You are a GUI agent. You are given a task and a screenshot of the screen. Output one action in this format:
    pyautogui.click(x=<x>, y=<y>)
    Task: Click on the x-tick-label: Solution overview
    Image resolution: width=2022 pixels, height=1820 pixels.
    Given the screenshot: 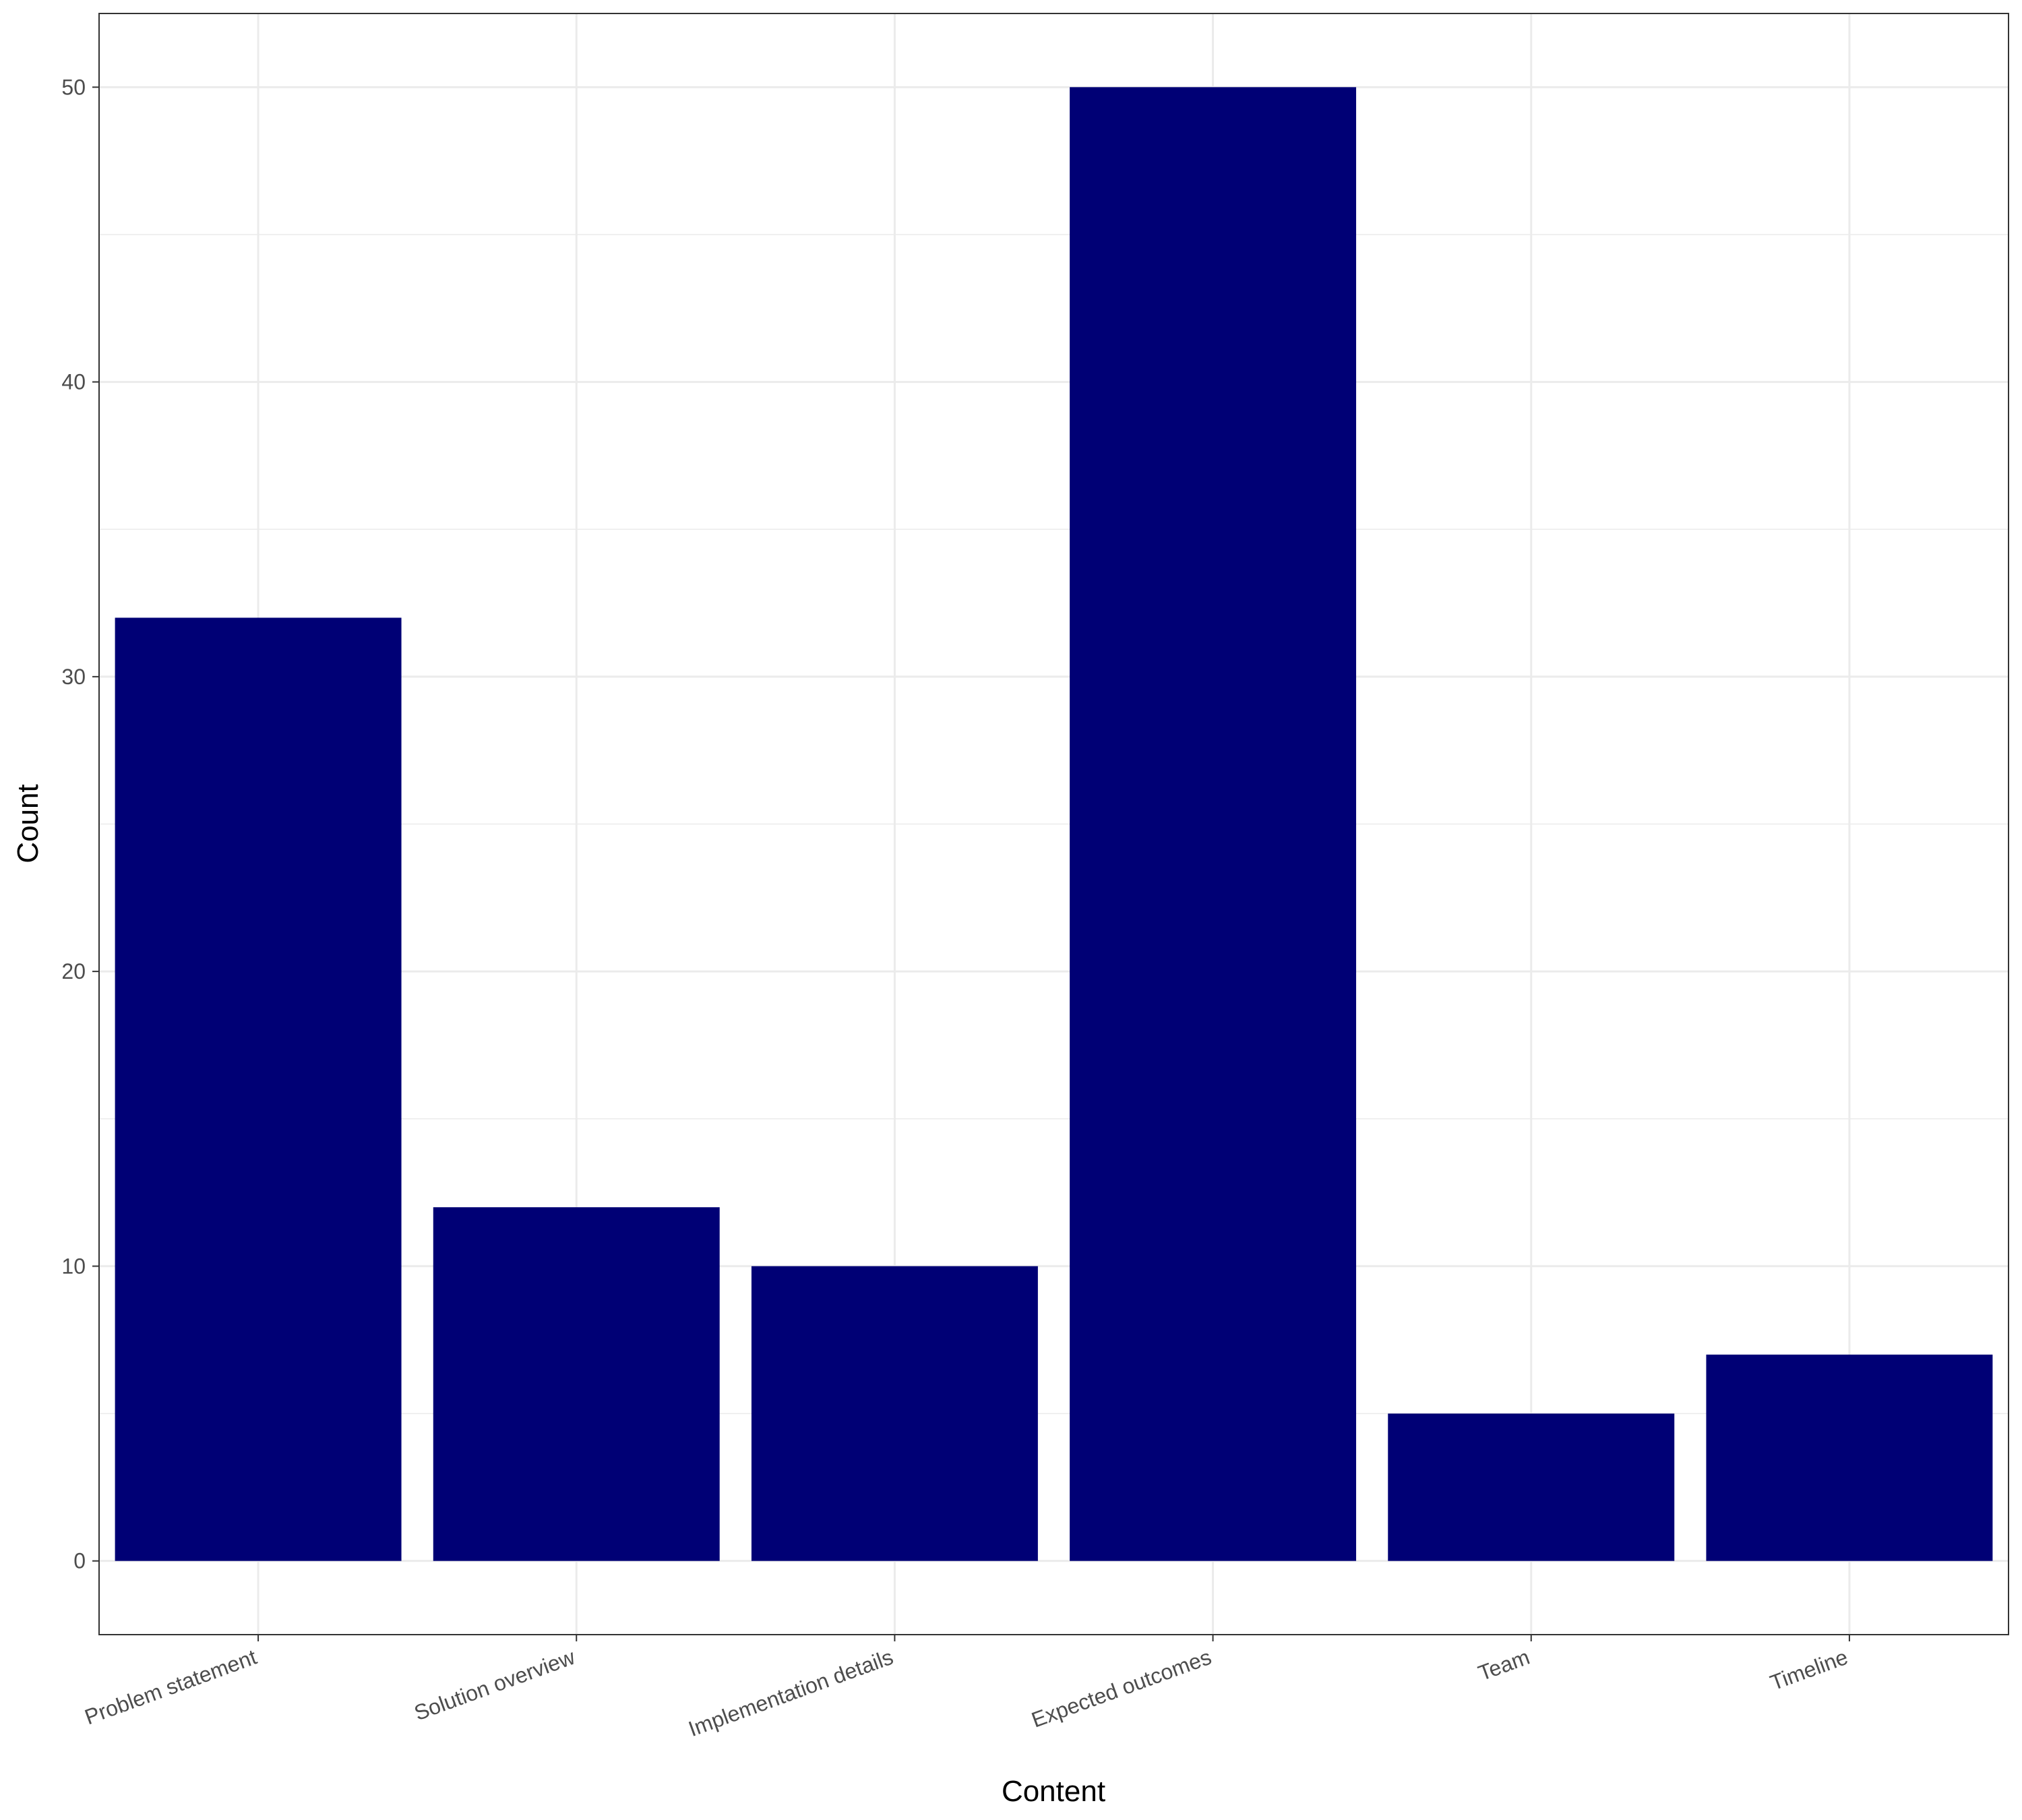 What is the action you would take?
    pyautogui.click(x=495, y=1684)
    